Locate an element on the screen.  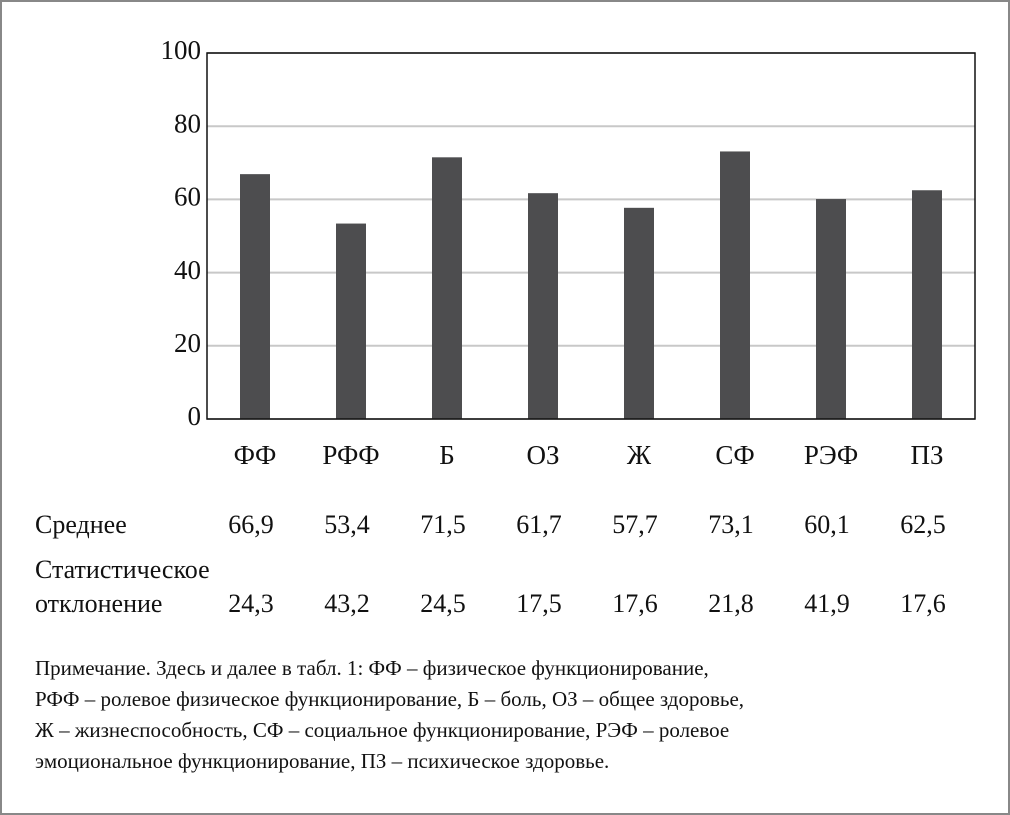
x-tick-label: РЭФ is located at coordinates (831, 455).